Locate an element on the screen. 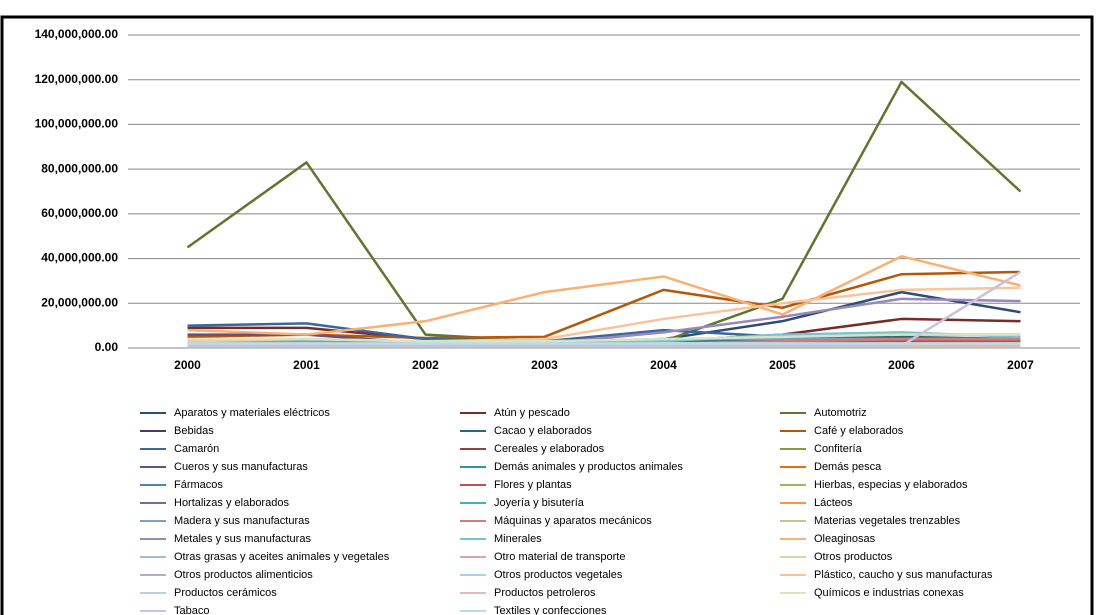 Image resolution: width=1101 pixels, height=615 pixels. x-tick-label: 2001 is located at coordinates (306, 365).